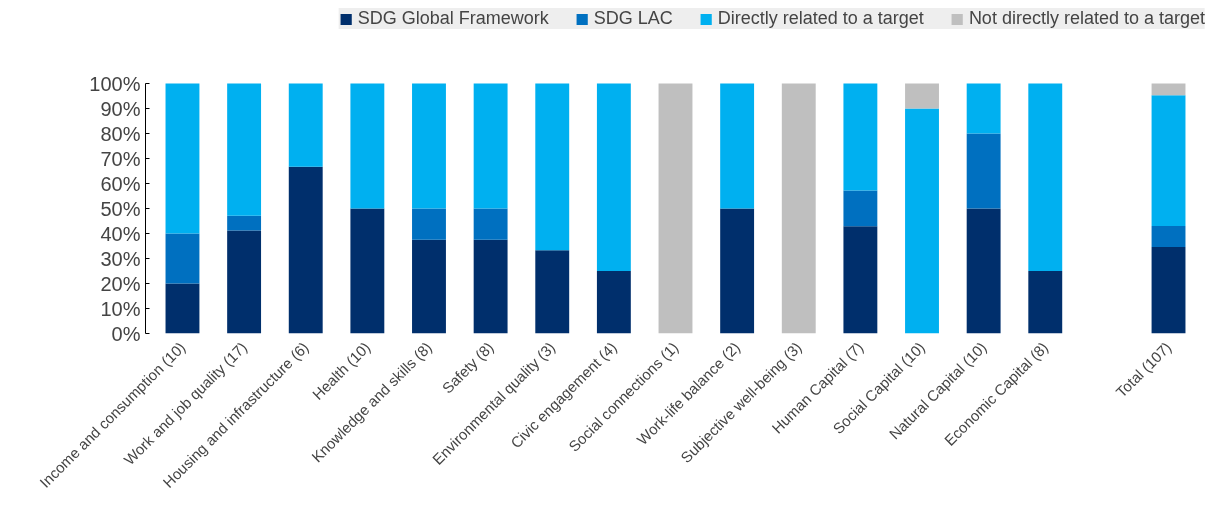 This screenshot has width=1217, height=516. Describe the element at coordinates (120, 233) in the screenshot. I see `y-tick-label: 40%` at that location.